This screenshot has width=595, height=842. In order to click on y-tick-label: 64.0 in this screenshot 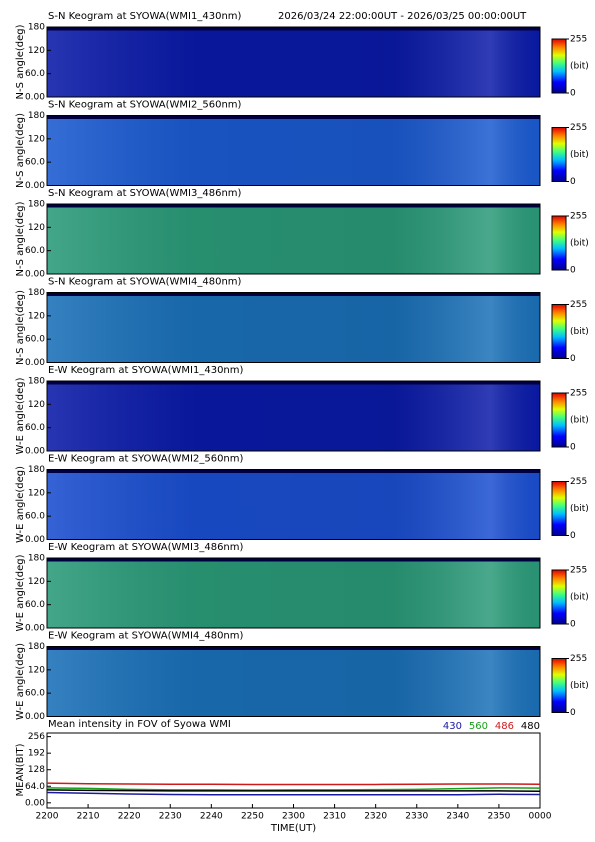, I will do `click(35, 787)`.